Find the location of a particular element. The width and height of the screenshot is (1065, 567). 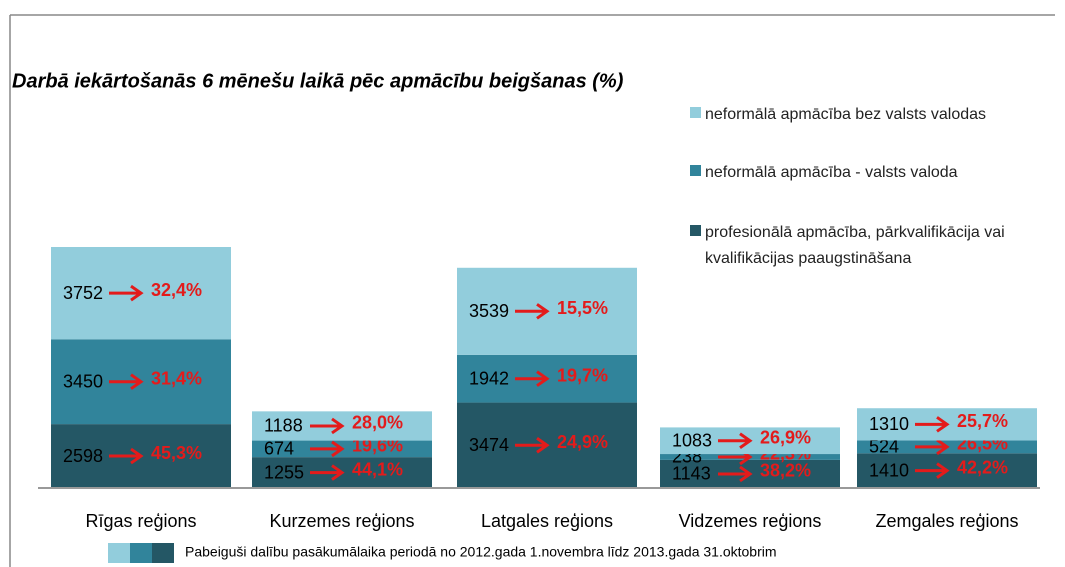

share-label: 25,7% is located at coordinates (982, 421).